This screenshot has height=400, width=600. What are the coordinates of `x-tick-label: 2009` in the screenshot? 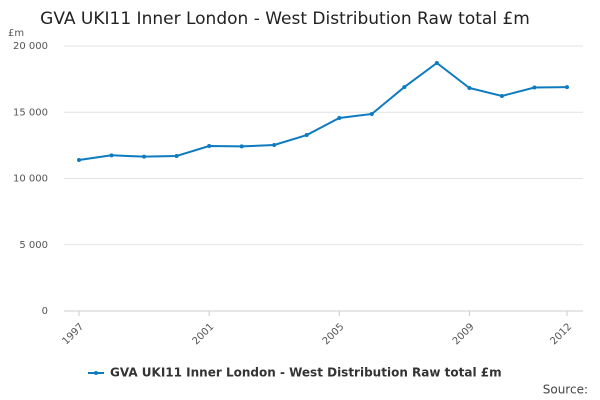 It's located at (464, 334).